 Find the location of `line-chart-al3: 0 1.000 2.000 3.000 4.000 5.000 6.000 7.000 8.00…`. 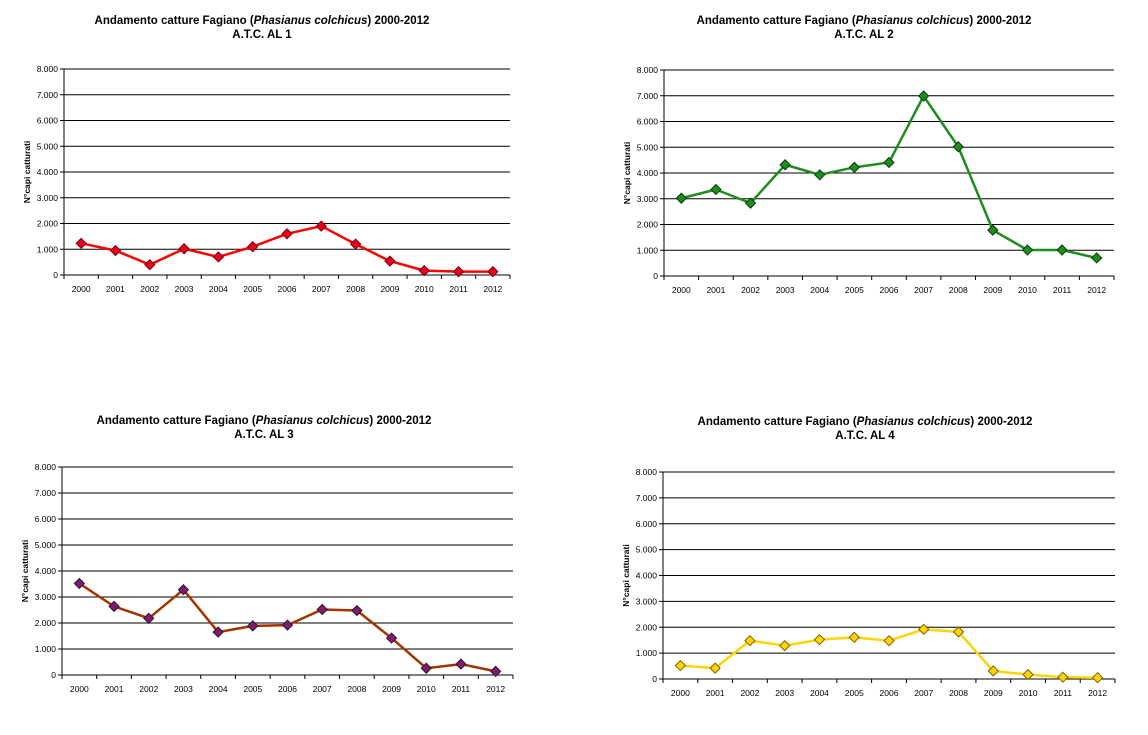

line-chart-al3: 0 1.000 2.000 3.000 4.000 5.000 6.000 7.000 8.00… is located at coordinates (267, 578).